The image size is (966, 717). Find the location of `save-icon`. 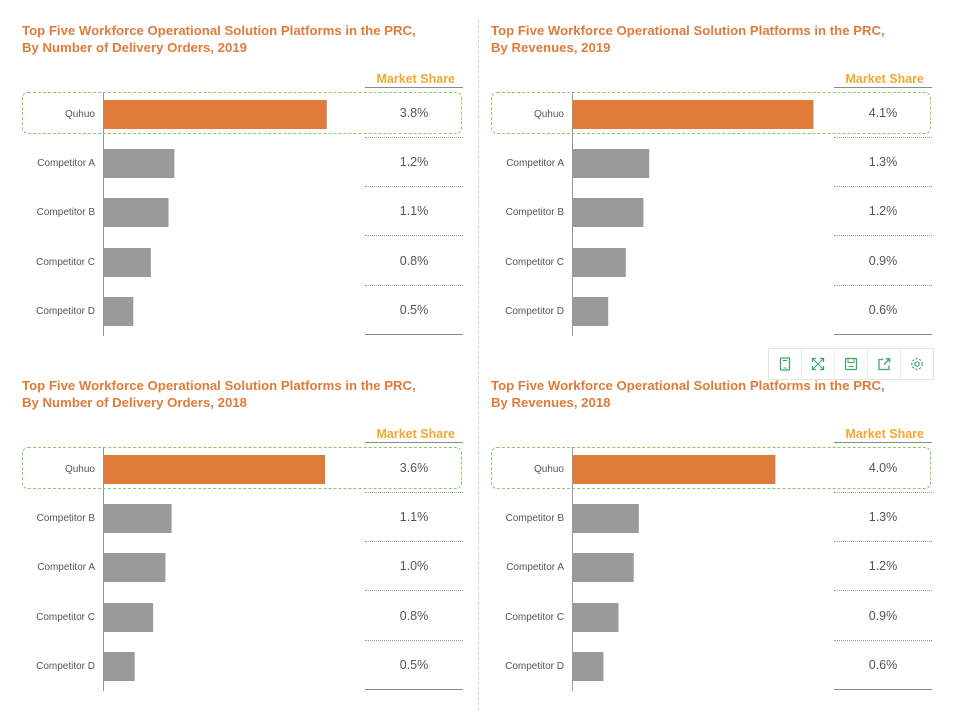

save-icon is located at coordinates (851, 364).